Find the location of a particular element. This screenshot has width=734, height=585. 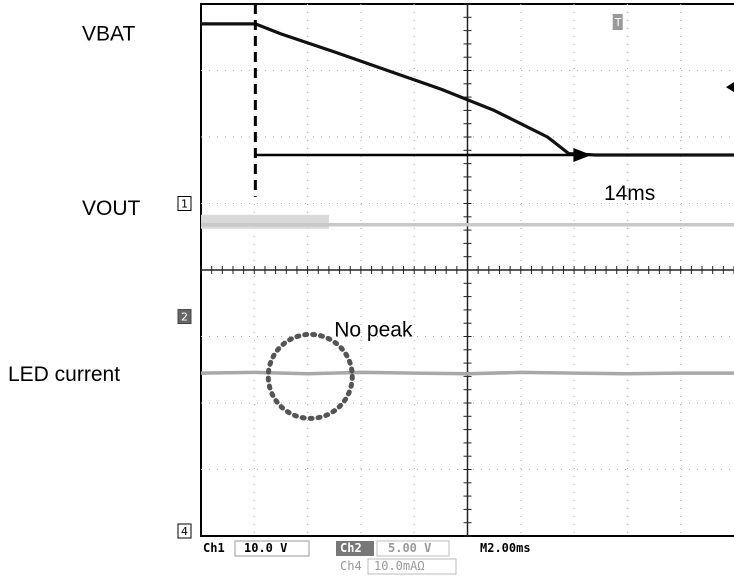

no-peak-circle is located at coordinates (310, 376).